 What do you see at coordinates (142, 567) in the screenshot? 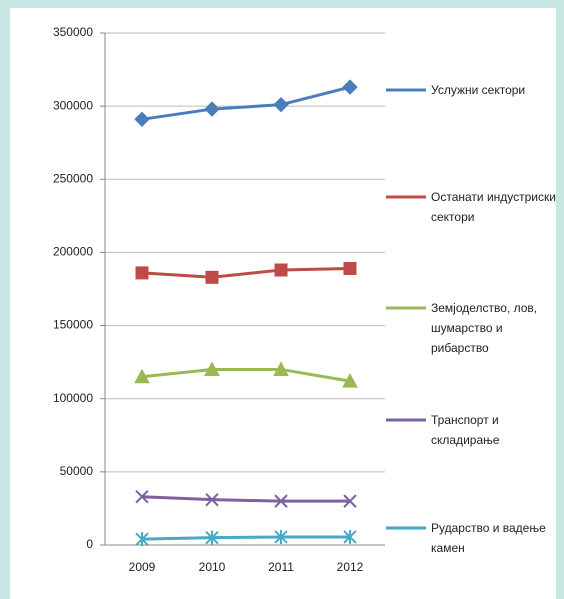
I see `x-tick-label: 2009` at bounding box center [142, 567].